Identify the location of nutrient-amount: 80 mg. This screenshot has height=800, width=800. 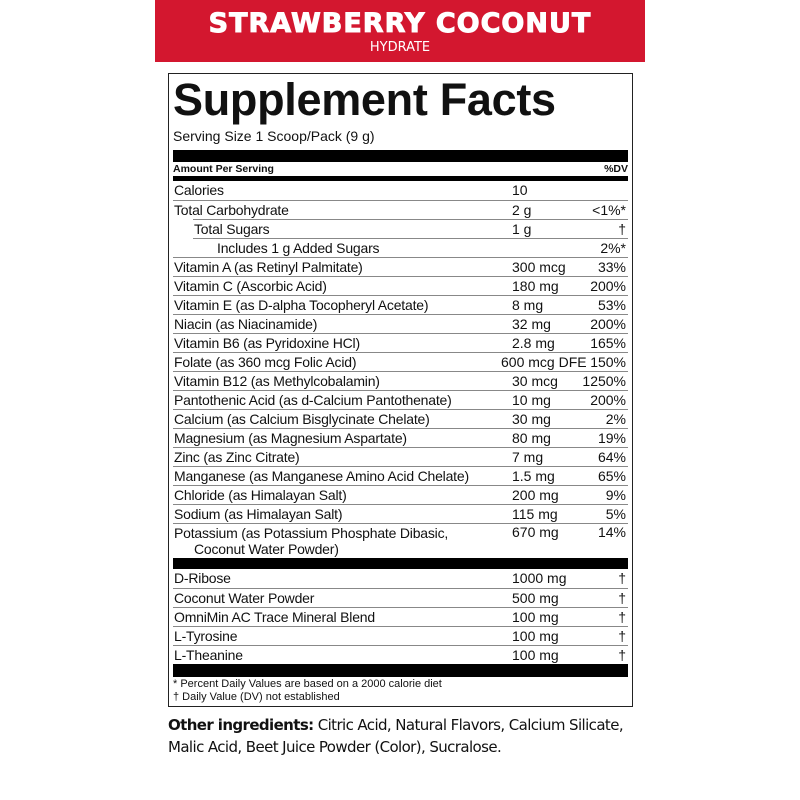
(531, 438).